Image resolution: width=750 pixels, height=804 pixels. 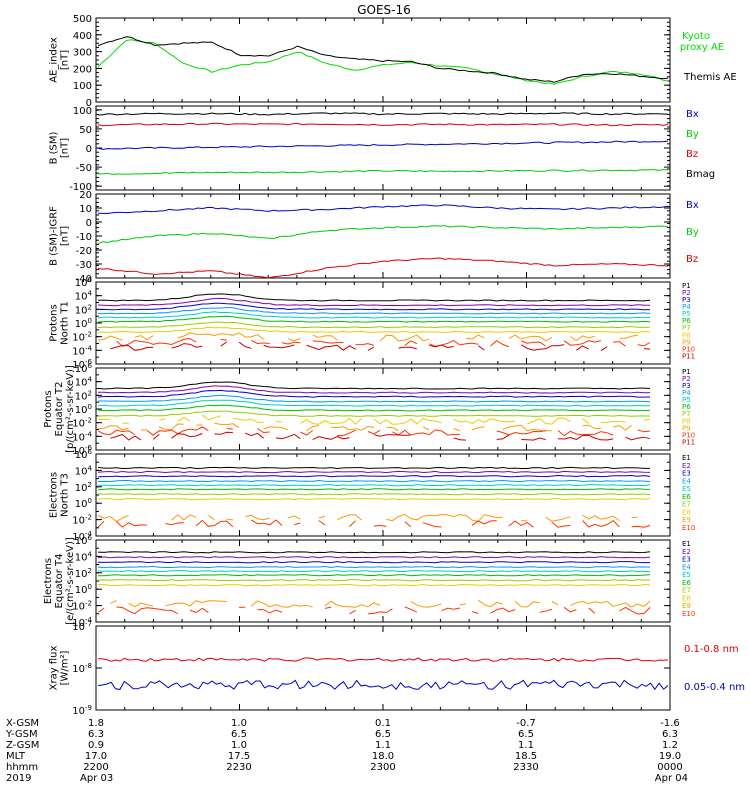 What do you see at coordinates (95, 767) in the screenshot?
I see `x-row-value: 2200` at bounding box center [95, 767].